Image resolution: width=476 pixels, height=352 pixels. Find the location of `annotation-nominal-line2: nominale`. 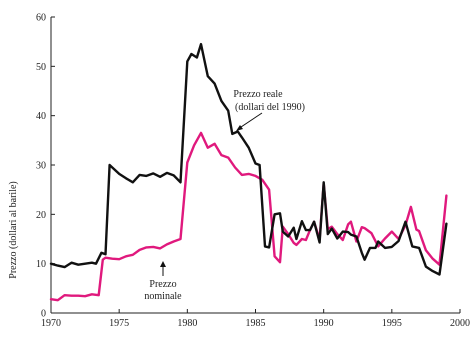

annotation-nominal-line2: nominale is located at coordinates (163, 296).